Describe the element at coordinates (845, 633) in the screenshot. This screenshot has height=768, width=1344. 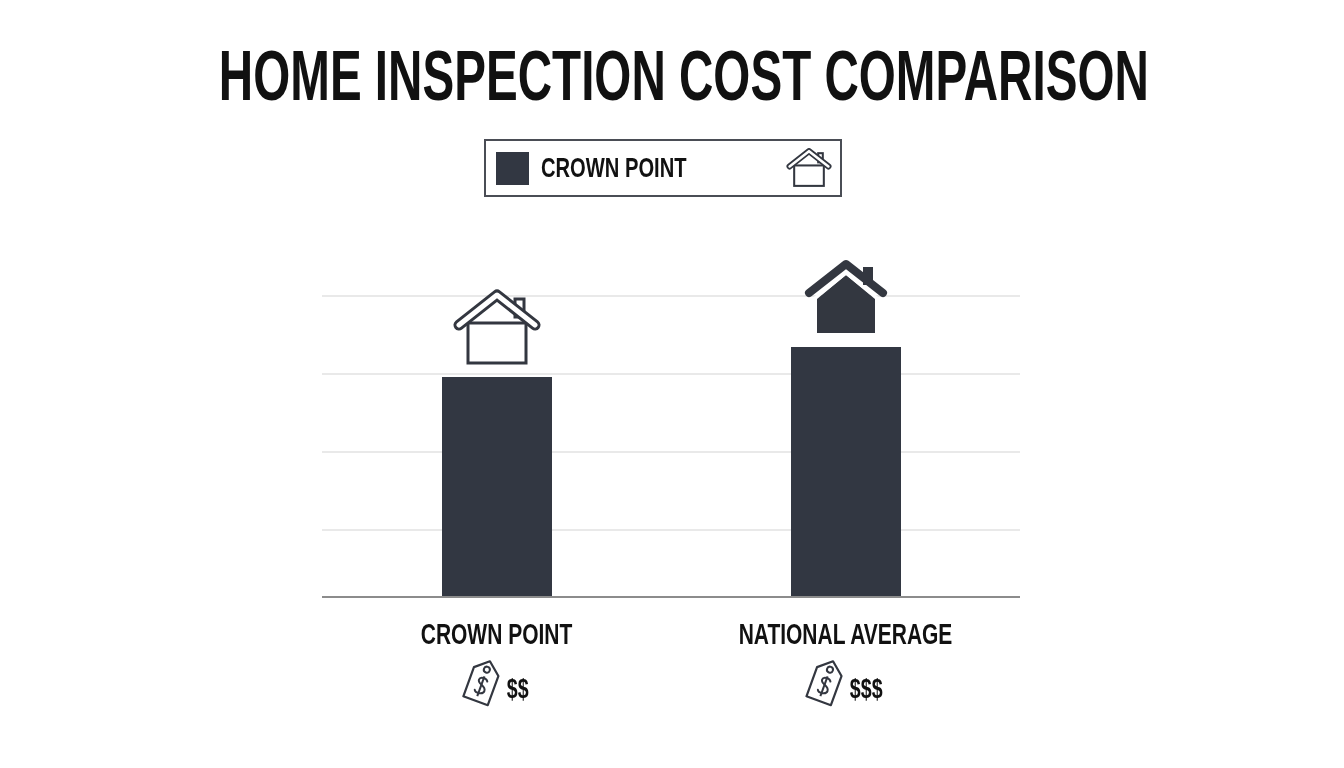
I see `x-tick-label: NATIONAL AVERAGE` at that location.